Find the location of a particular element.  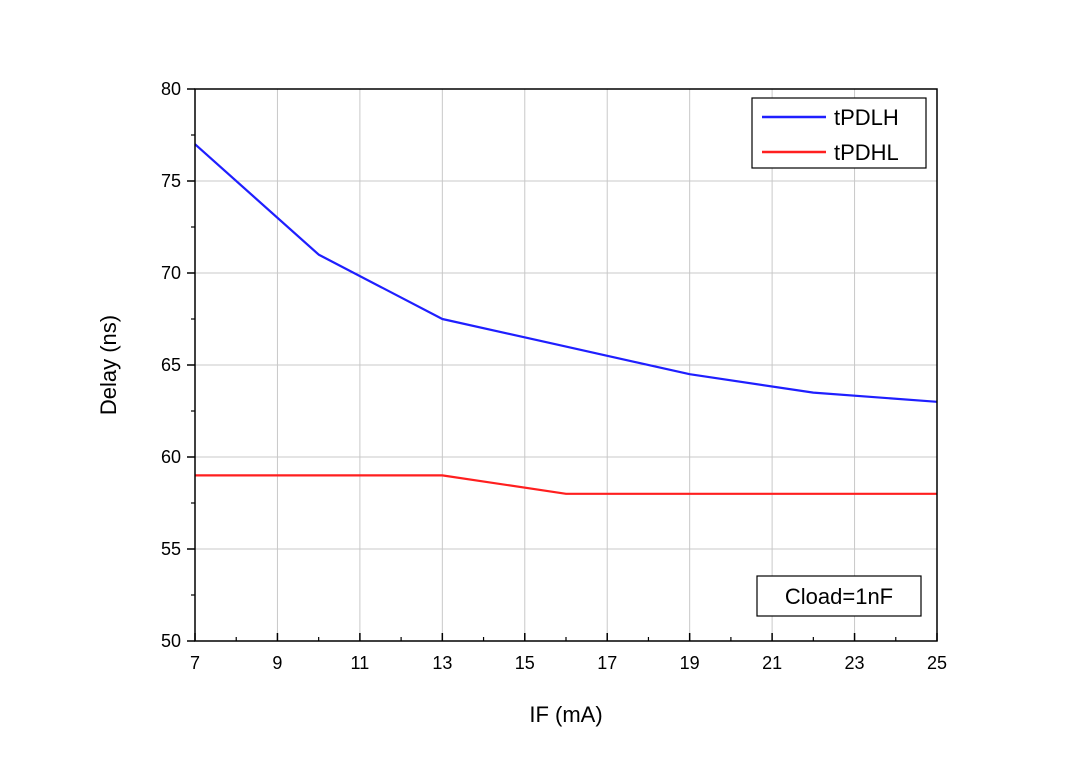

series-line-tpdhl is located at coordinates (566, 484).